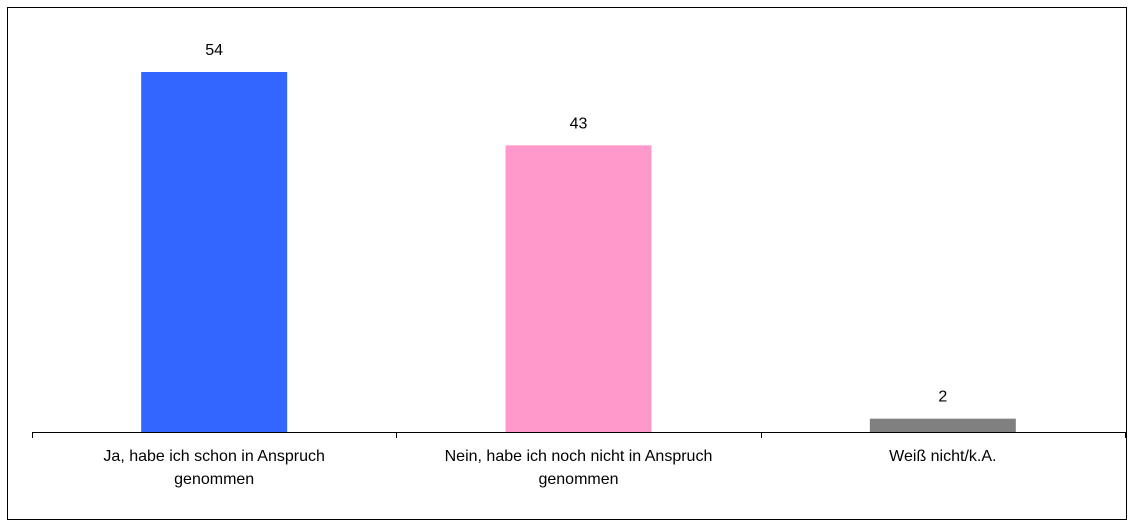 This screenshot has height=528, width=1134. I want to click on value-label: 54, so click(214, 50).